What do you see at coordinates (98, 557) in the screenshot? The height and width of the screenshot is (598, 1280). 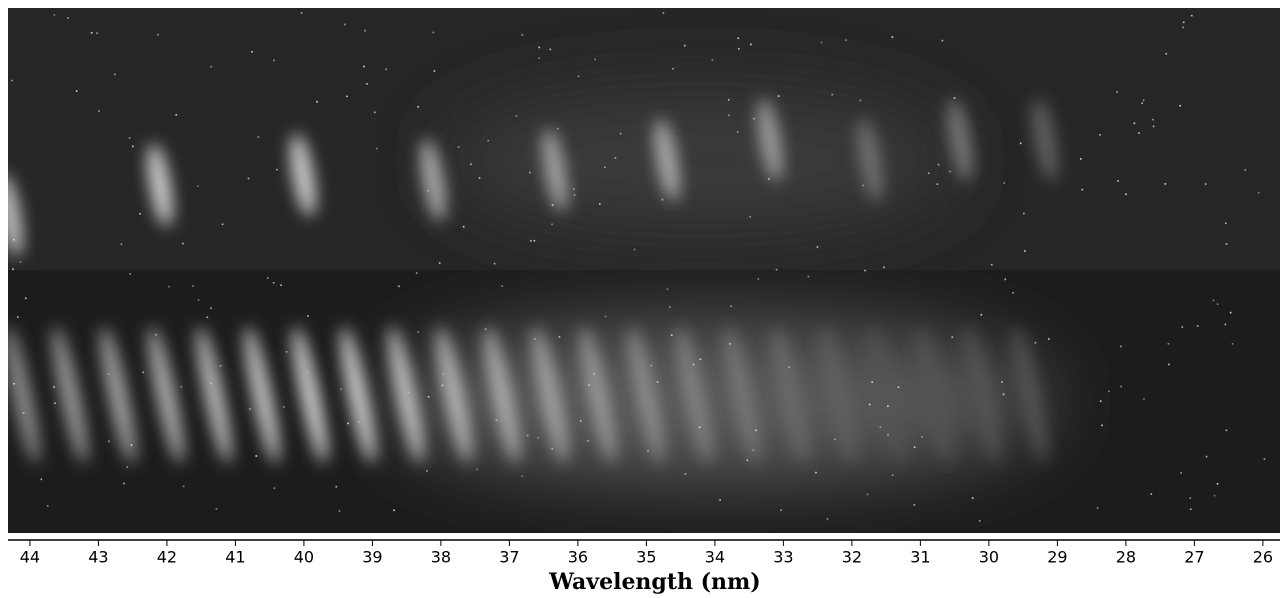 I see `x-tick-label: 43` at bounding box center [98, 557].